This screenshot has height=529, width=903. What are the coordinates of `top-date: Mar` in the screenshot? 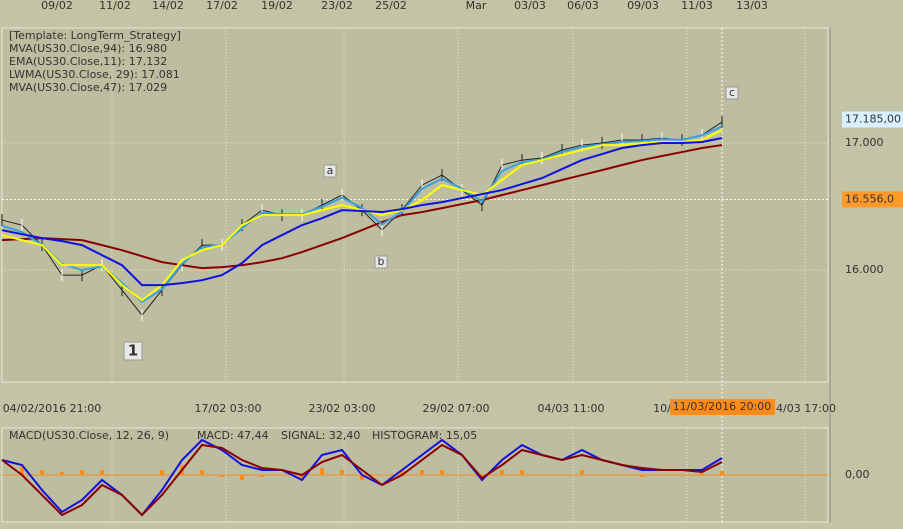 It's located at (476, 6).